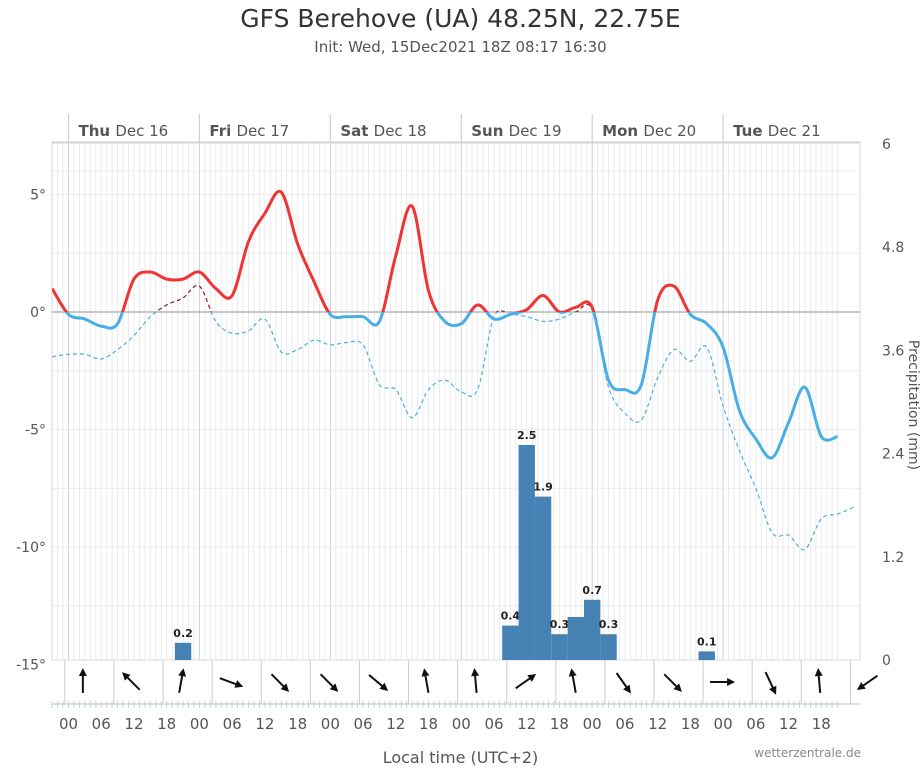  What do you see at coordinates (622, 131) in the screenshot?
I see `day-label-weekday: Mon` at bounding box center [622, 131].